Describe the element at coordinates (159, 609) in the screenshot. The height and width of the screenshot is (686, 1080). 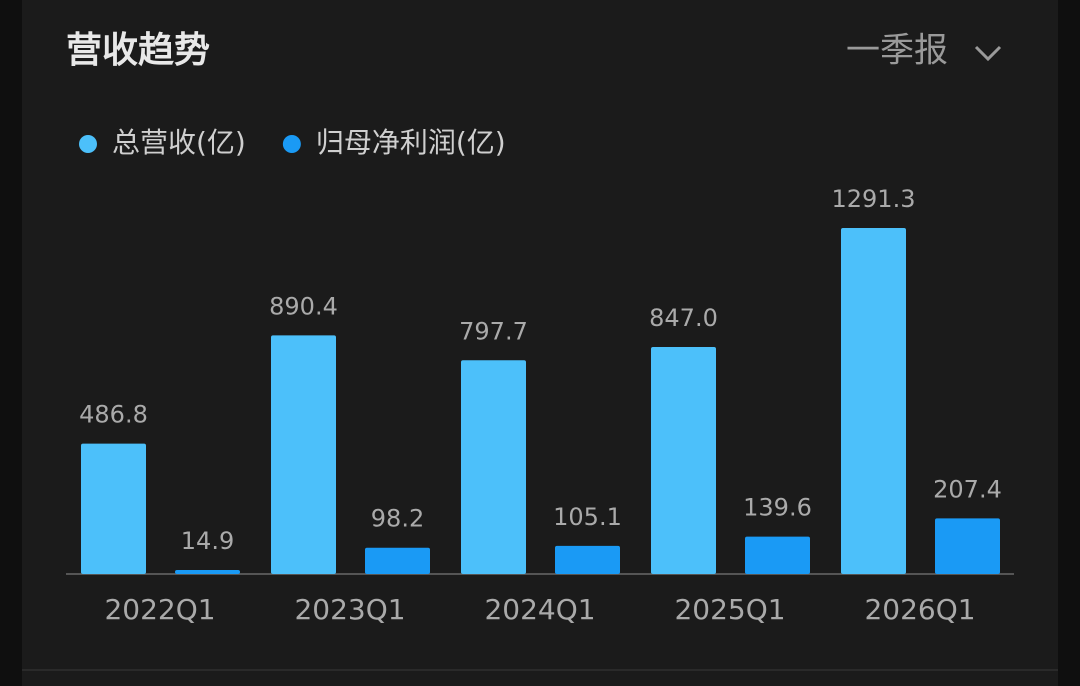
I see `x-tick-label: 2022Q1` at that location.